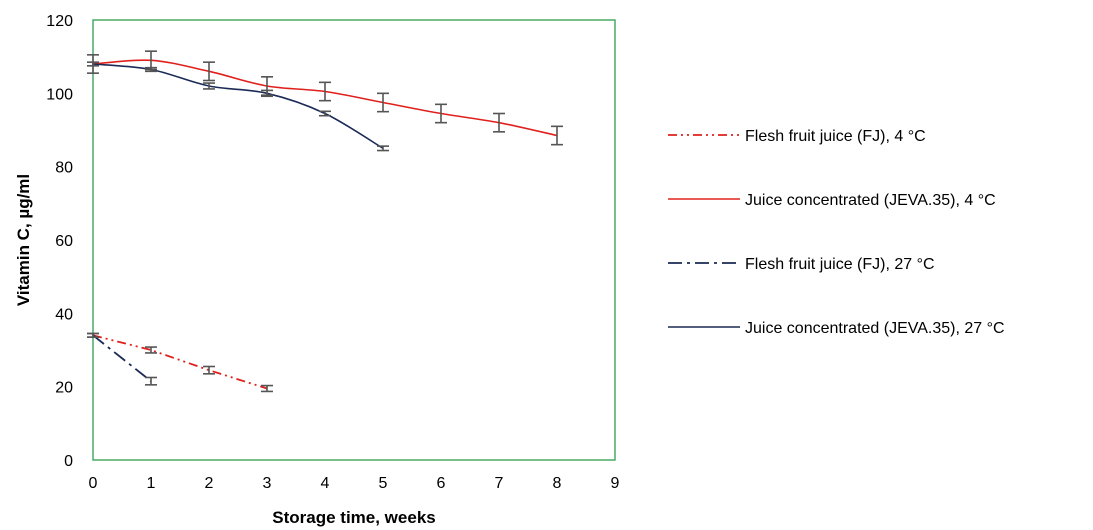  I want to click on legend-item: Juice concentrated (JEVA.35), 27 °C, so click(836, 328).